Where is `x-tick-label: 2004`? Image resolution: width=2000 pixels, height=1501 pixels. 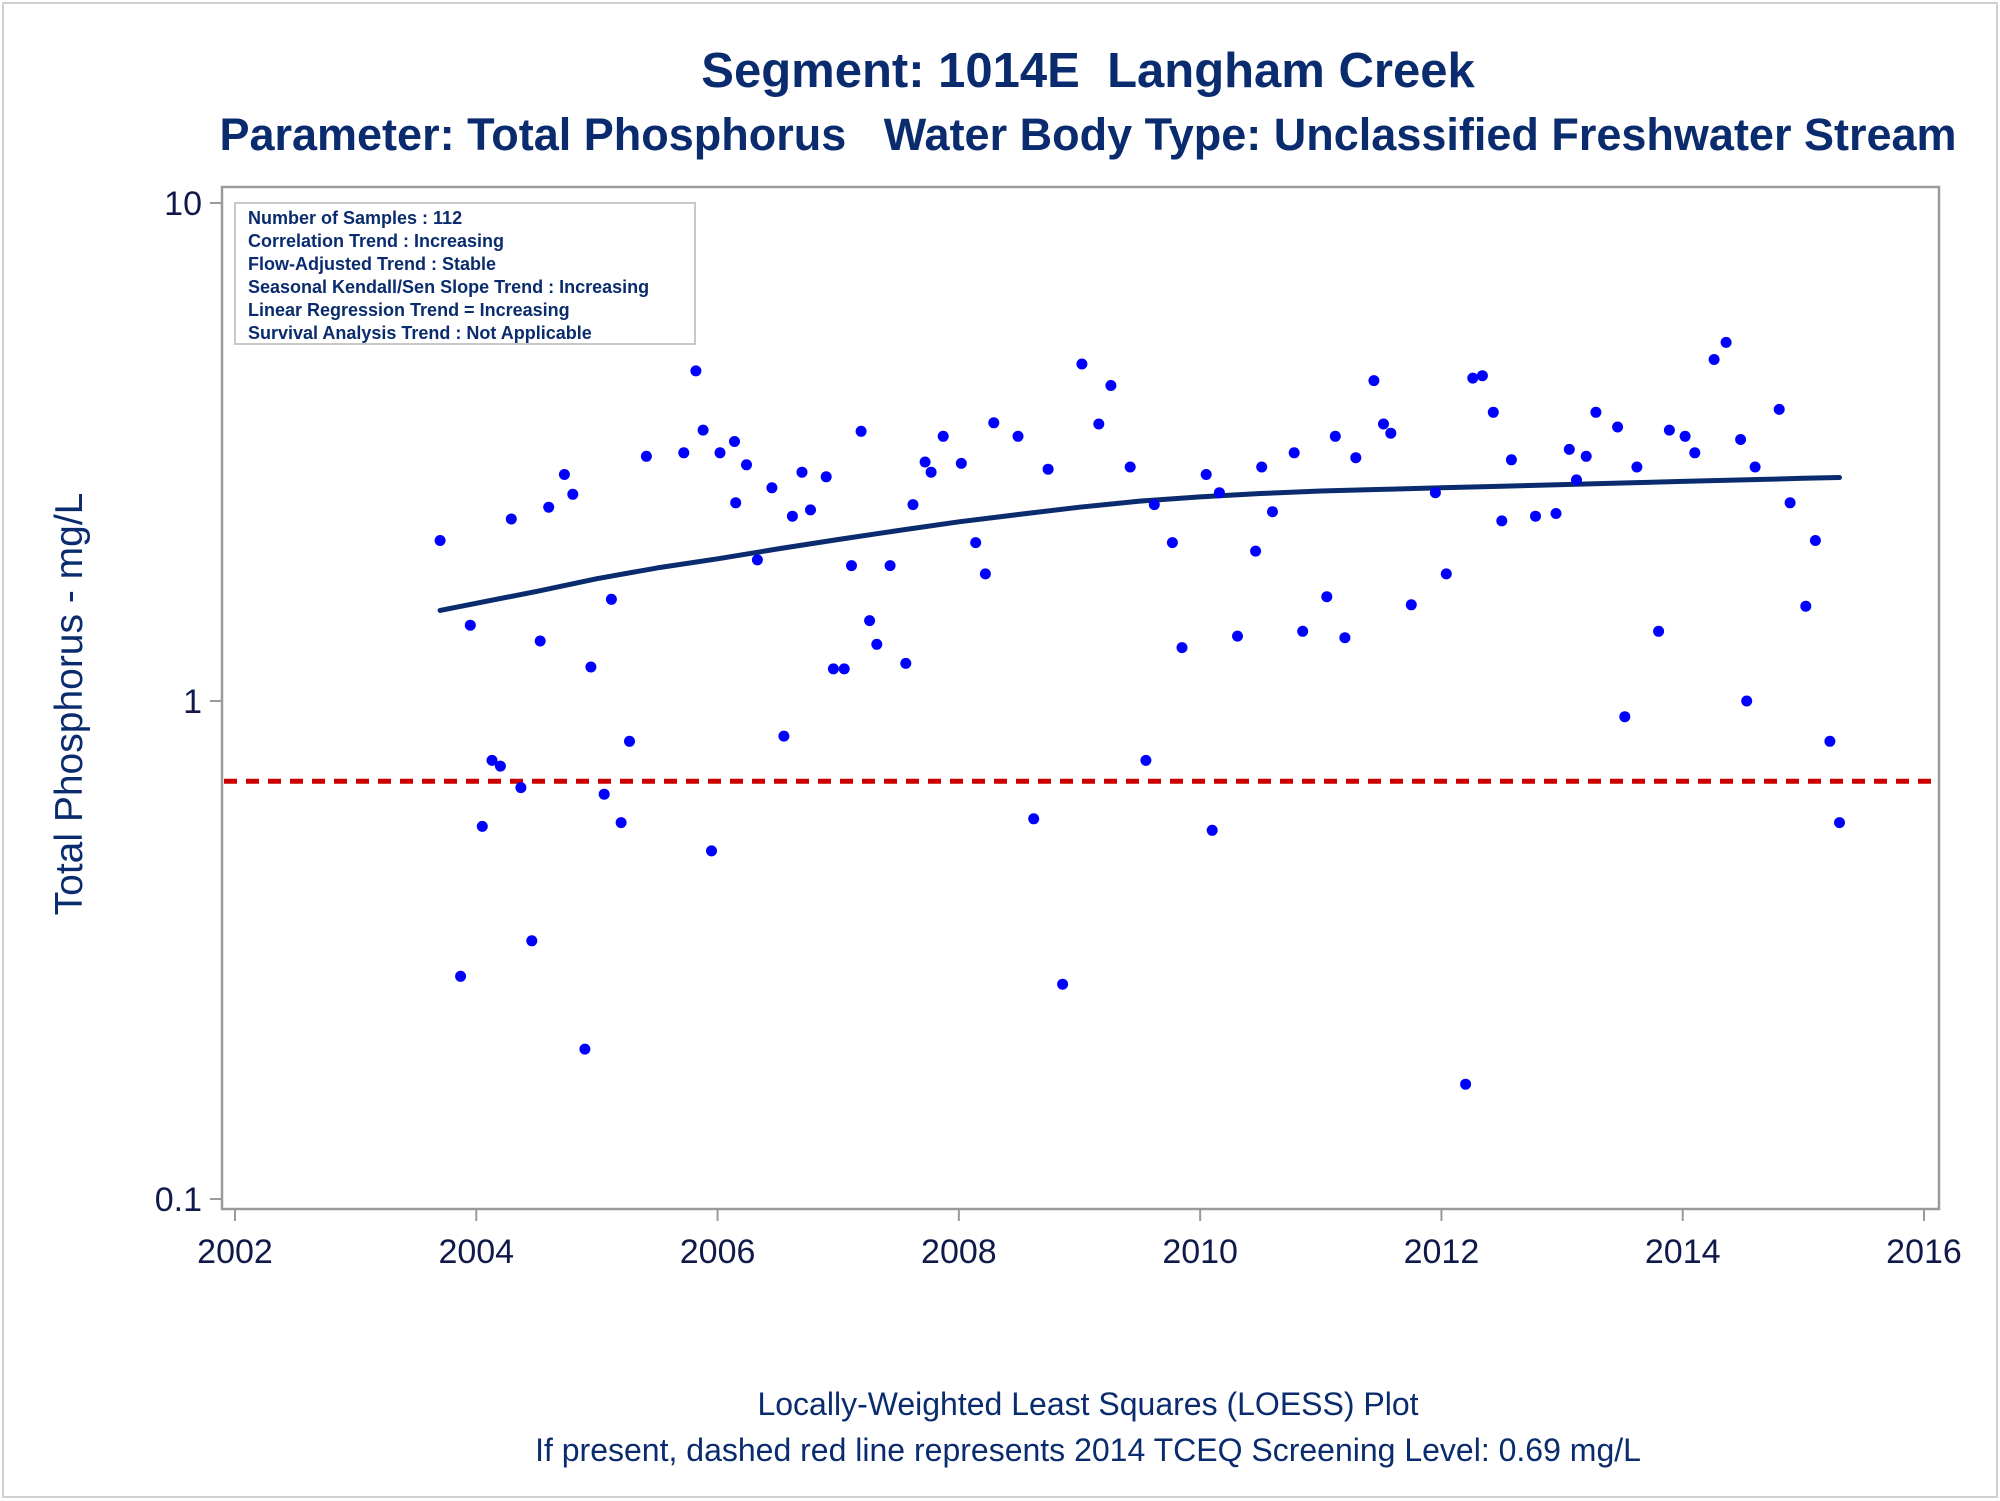
x-tick-label: 2004 is located at coordinates (476, 1252).